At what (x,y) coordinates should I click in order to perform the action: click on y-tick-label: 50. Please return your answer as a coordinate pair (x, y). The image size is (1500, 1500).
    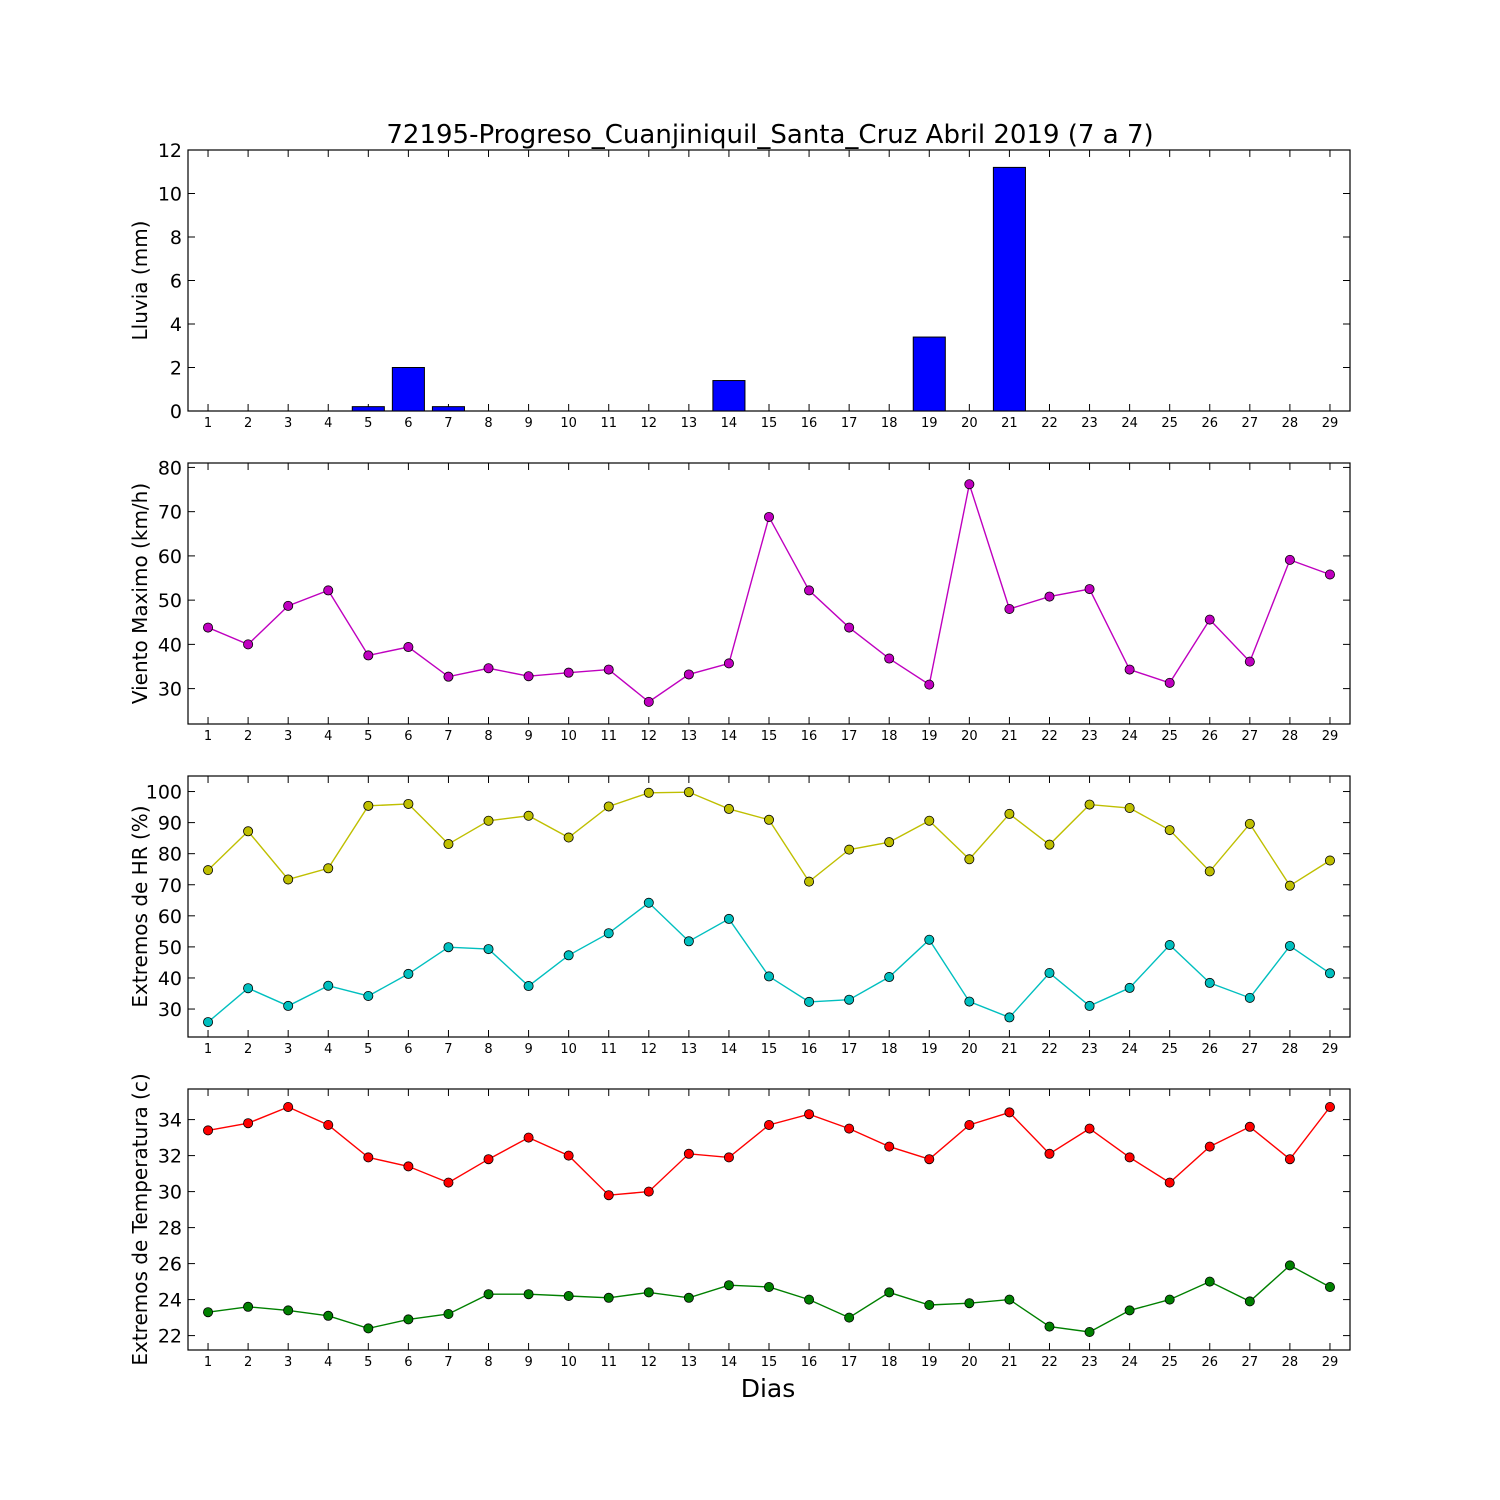
    Looking at the image, I should click on (170, 948).